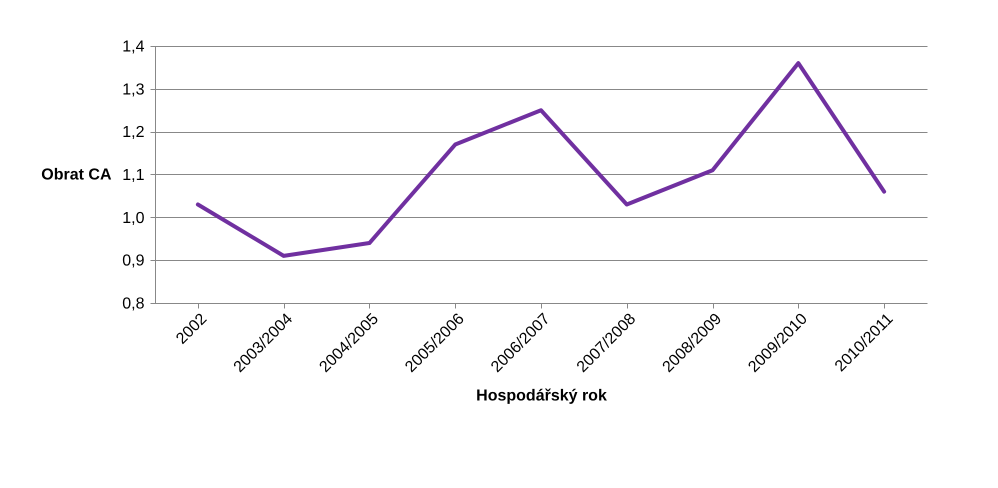  I want to click on y-axis-title: Obrat CA, so click(76, 175).